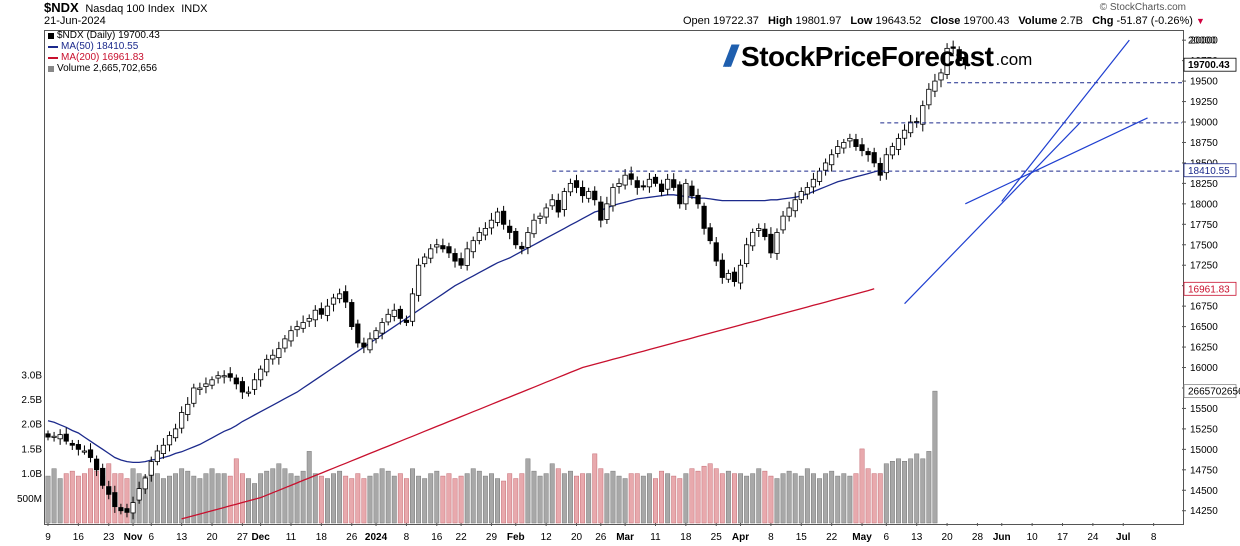  I want to click on volume-tick-label: 500M, so click(29, 499).